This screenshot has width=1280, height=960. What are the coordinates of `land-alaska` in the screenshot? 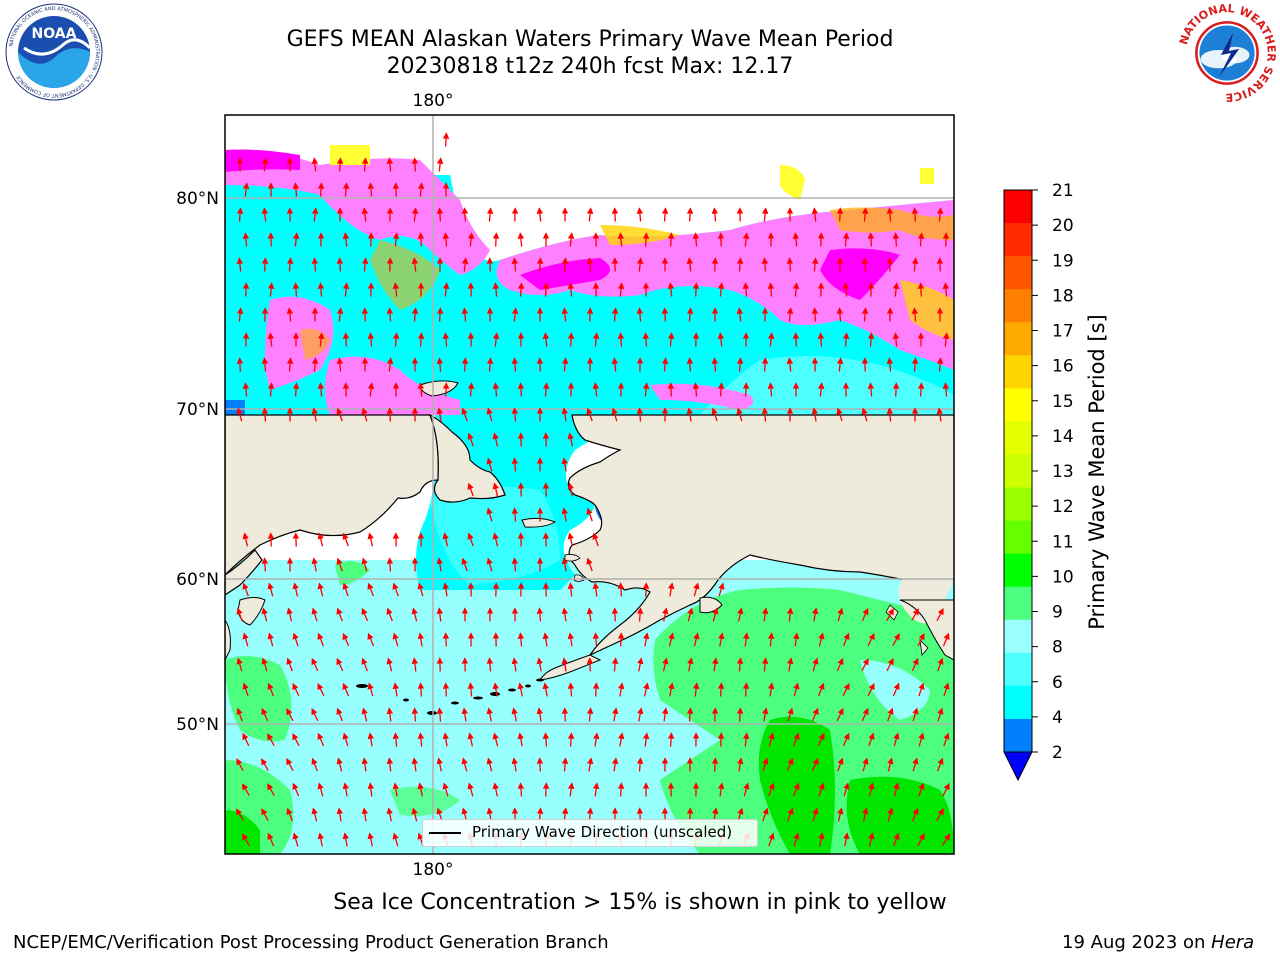 It's located at (760, 535).